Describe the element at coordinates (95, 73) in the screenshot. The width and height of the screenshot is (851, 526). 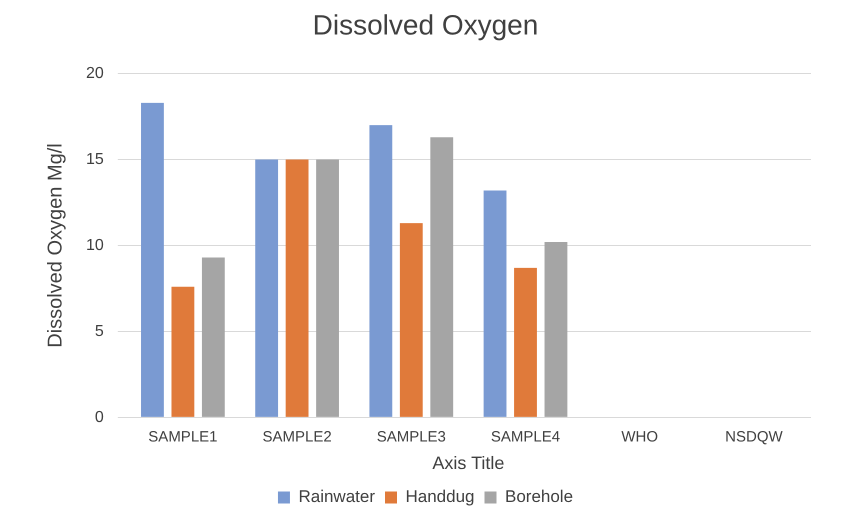
I see `y-tick-label: 20` at that location.